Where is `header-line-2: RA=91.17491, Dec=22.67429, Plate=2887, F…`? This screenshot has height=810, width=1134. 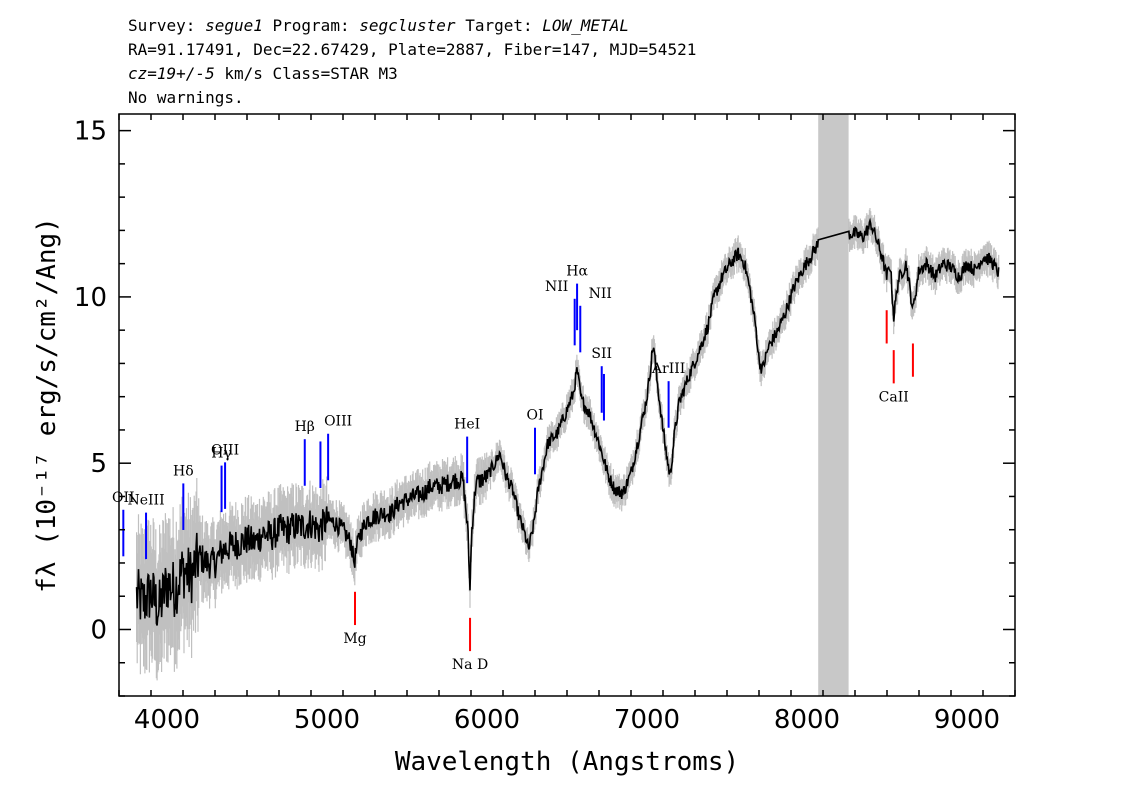
header-line-2: RA=91.17491, Dec=22.67429, Plate=2887, F… is located at coordinates (412, 49).